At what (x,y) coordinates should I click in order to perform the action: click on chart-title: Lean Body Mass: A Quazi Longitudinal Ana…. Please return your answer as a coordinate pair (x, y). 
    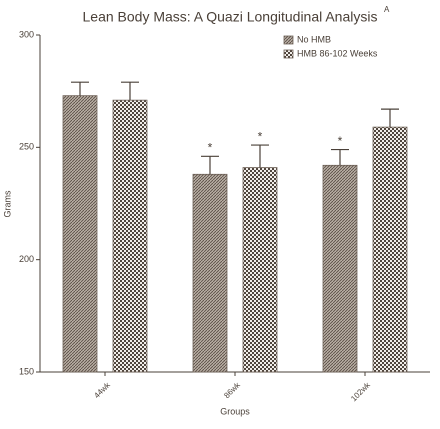
    Looking at the image, I should click on (230, 17).